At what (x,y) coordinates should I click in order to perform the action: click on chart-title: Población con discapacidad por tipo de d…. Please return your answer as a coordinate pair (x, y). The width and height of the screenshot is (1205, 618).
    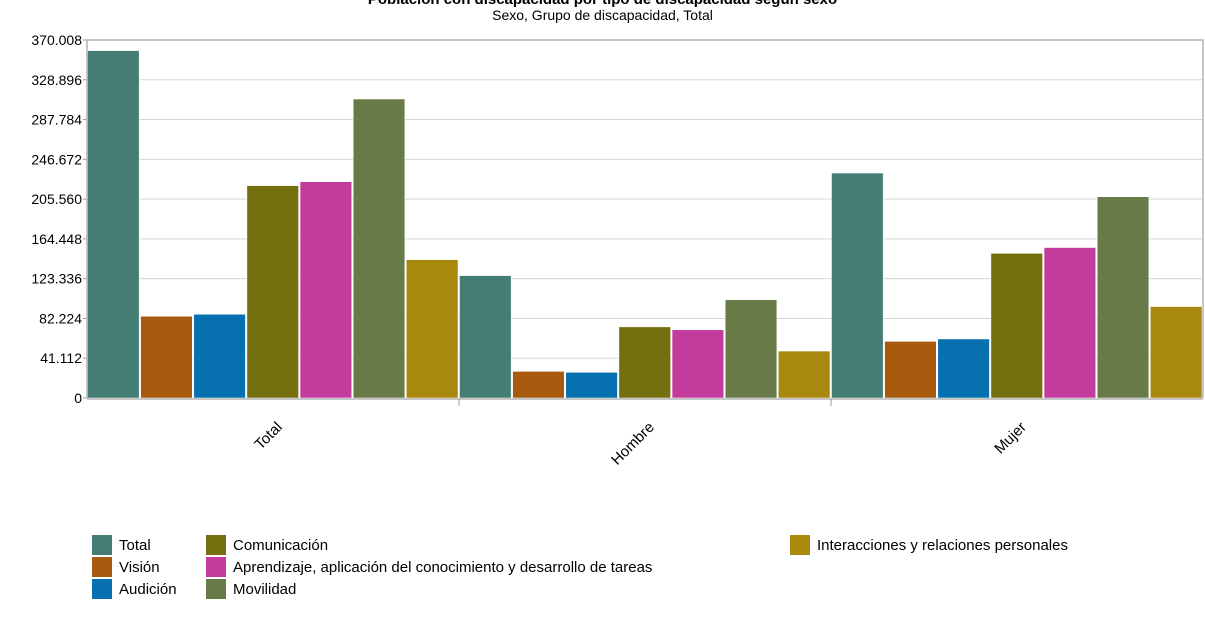
    Looking at the image, I should click on (602, 4).